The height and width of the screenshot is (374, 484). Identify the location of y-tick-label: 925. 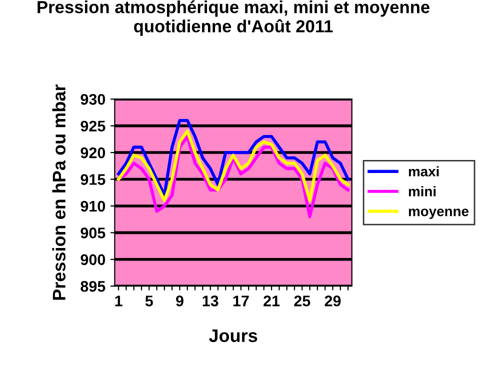
(93, 126).